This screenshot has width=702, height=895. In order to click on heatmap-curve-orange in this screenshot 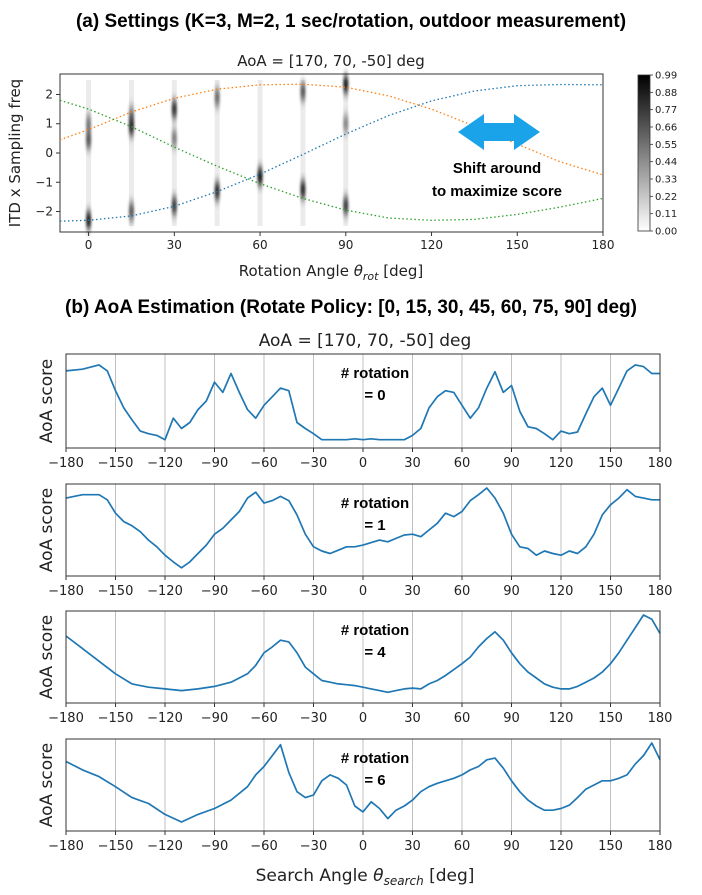, I will do `click(331, 129)`.